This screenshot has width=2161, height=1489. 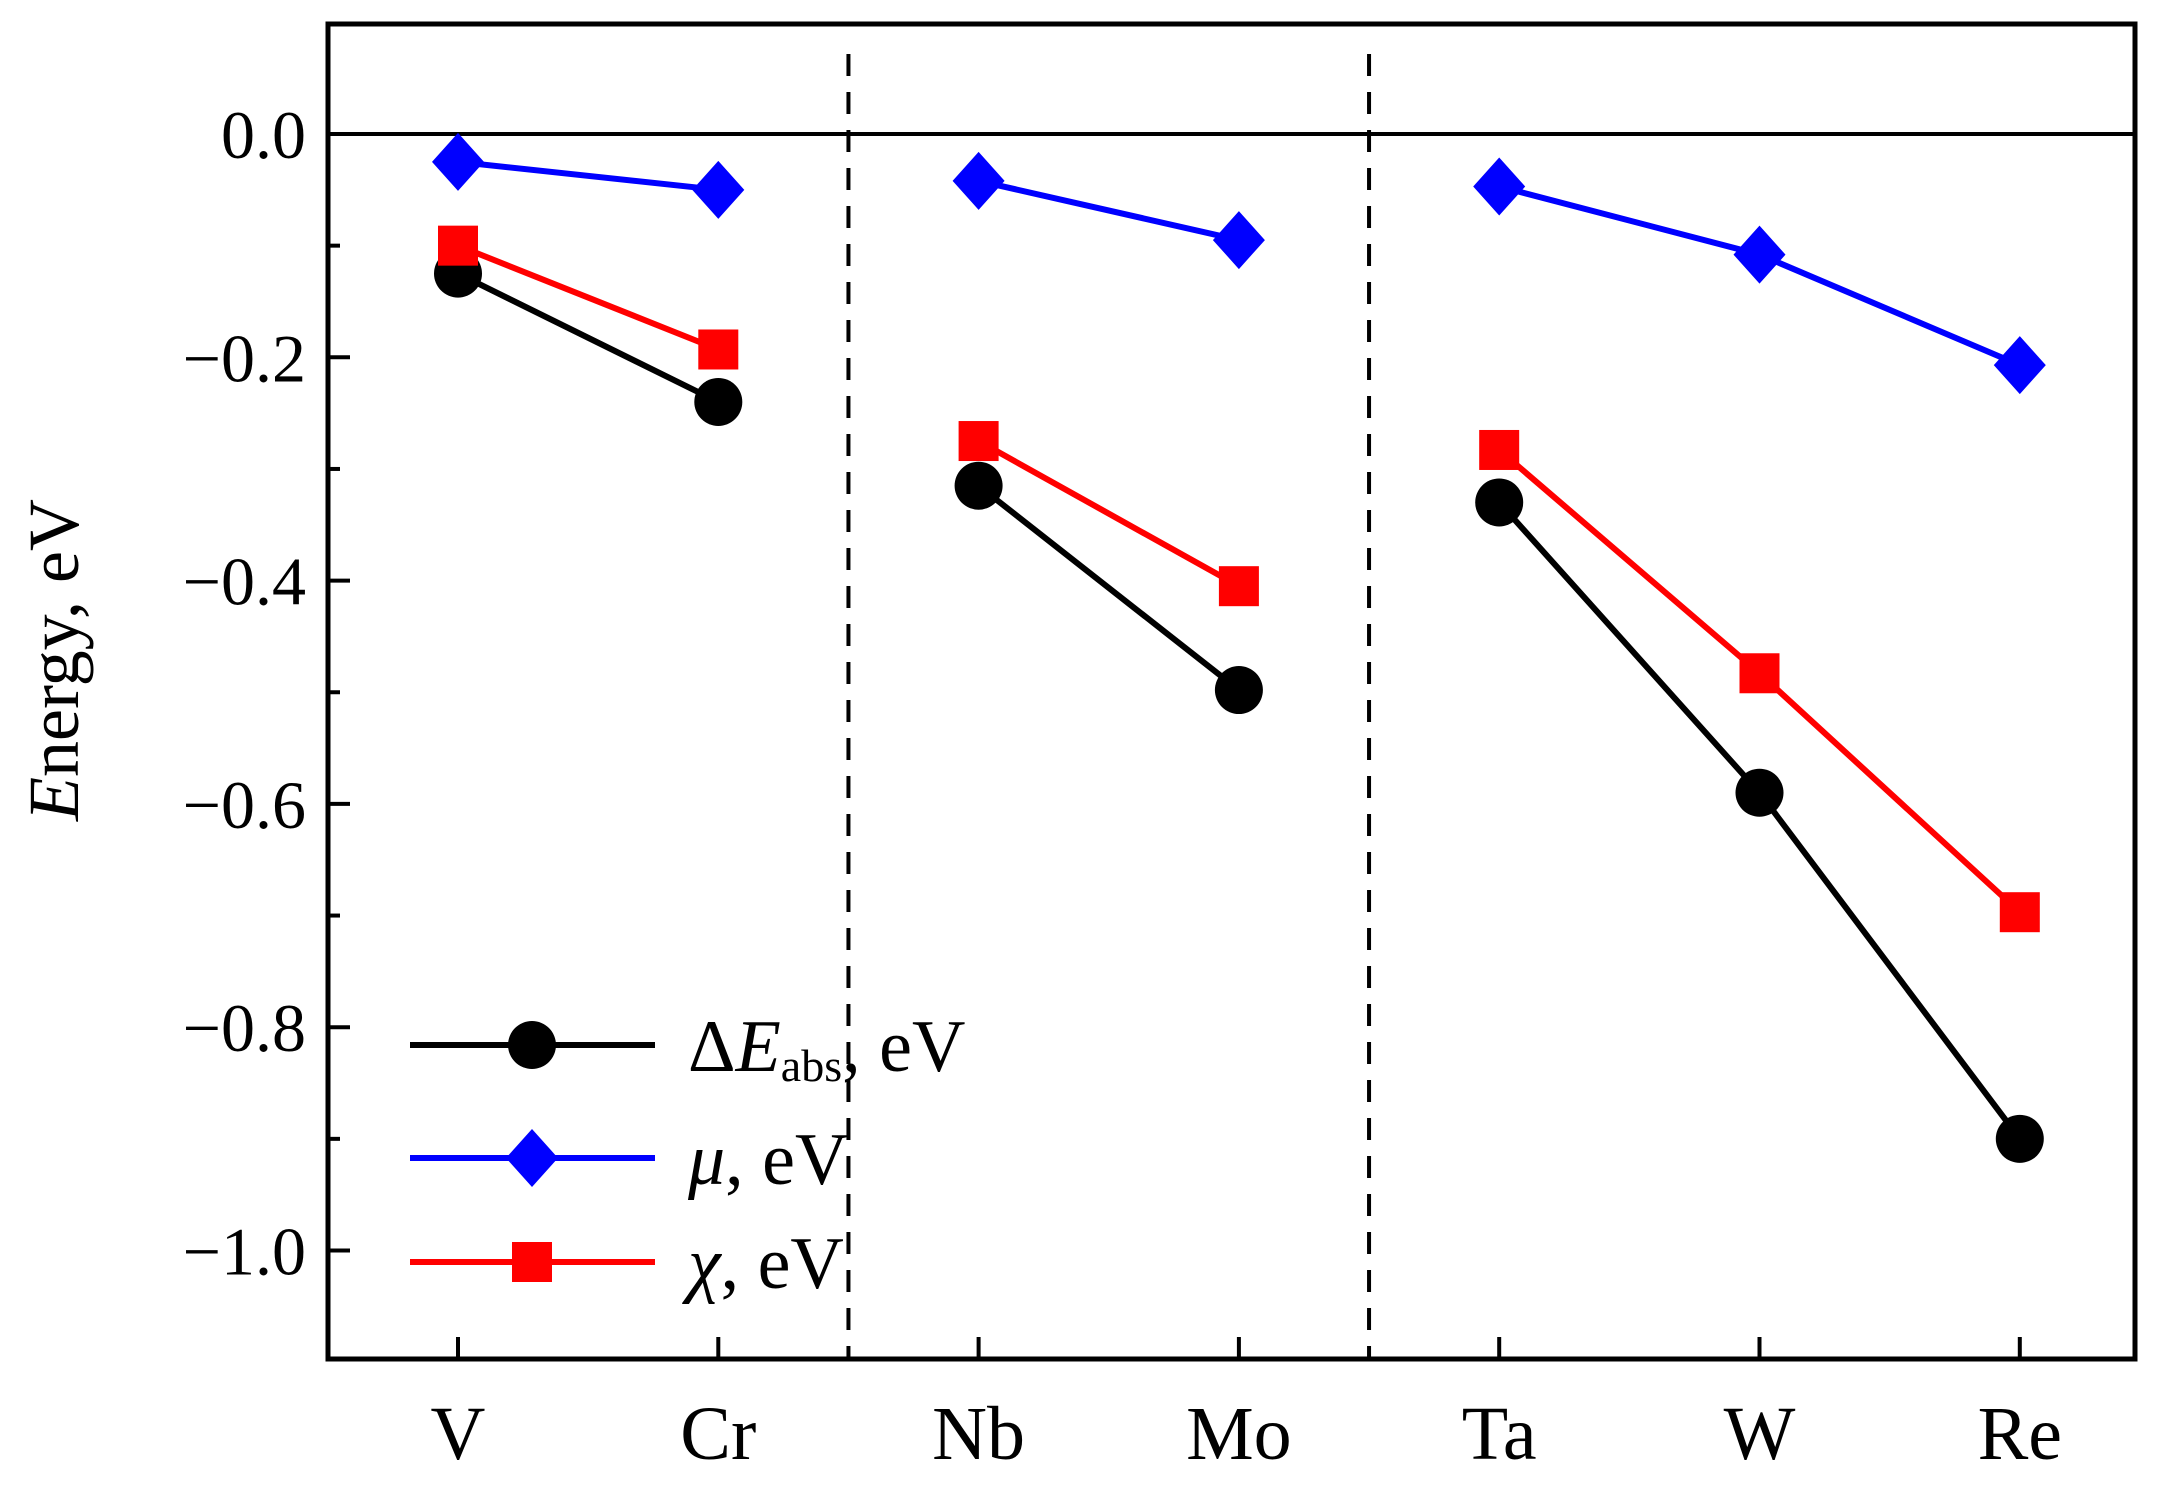 I want to click on y-axis-title: Energy, eV, so click(x=54, y=660).